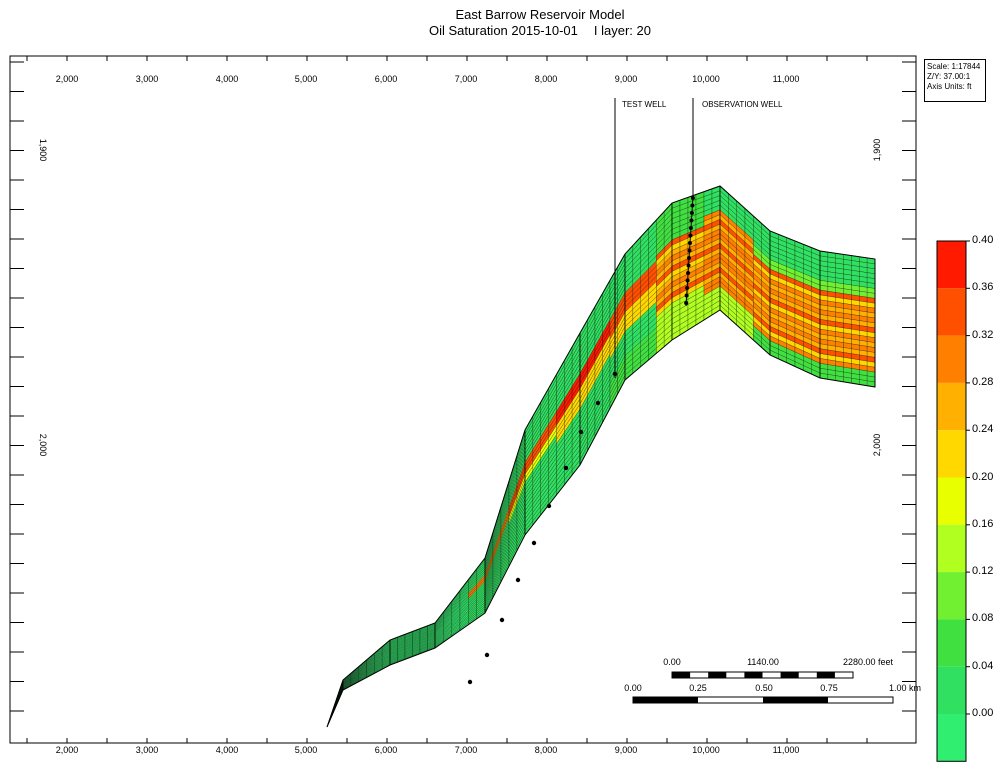 The image size is (998, 769). What do you see at coordinates (983, 334) in the screenshot?
I see `colorbar-label: 0.32` at bounding box center [983, 334].